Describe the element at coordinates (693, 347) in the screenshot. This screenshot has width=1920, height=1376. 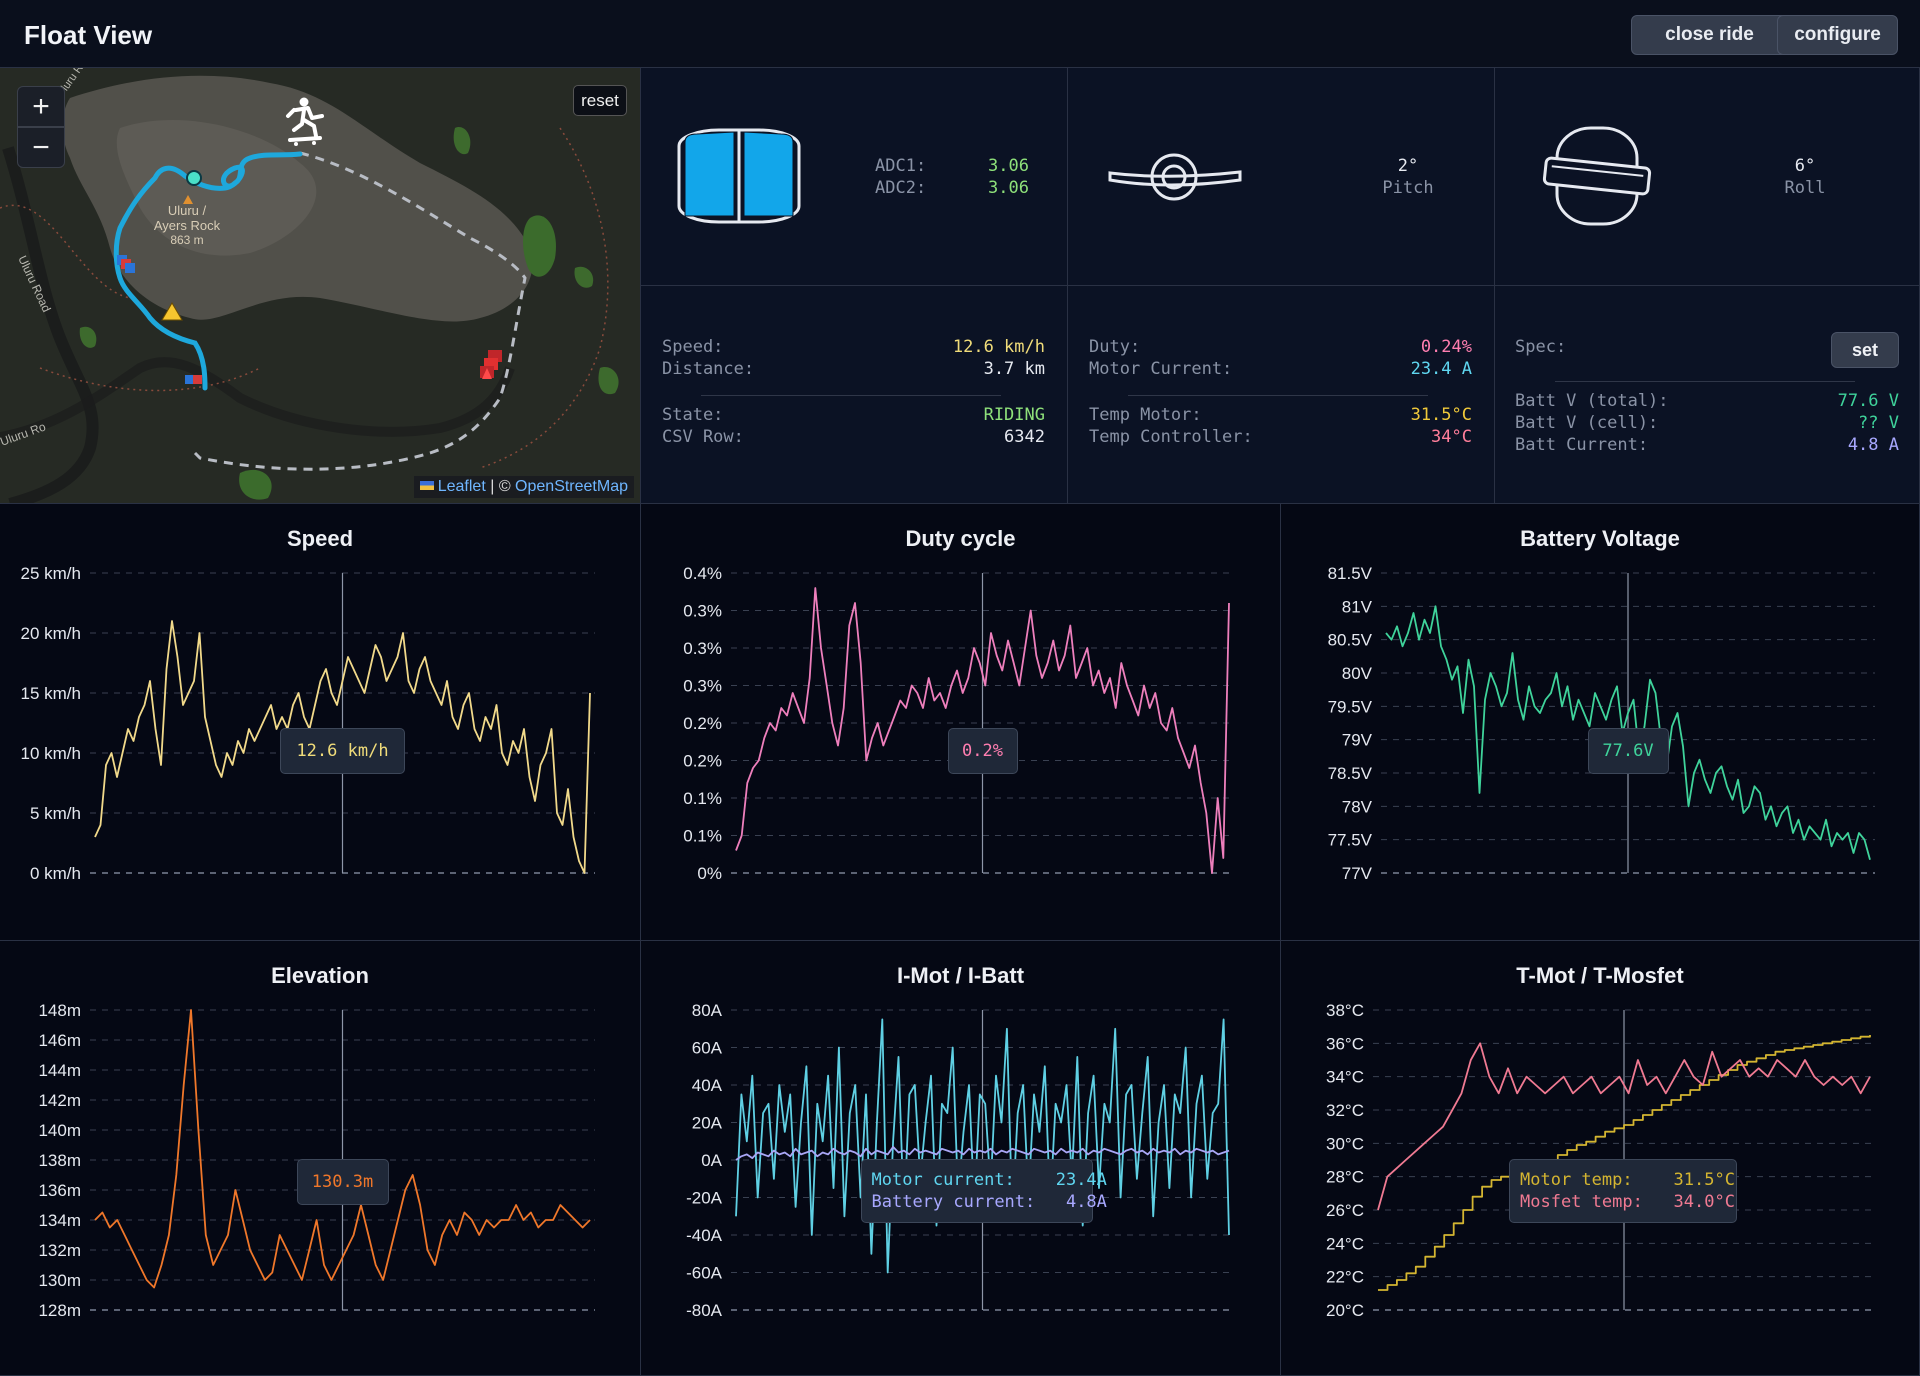
I see `speed-label: Speed:` at that location.